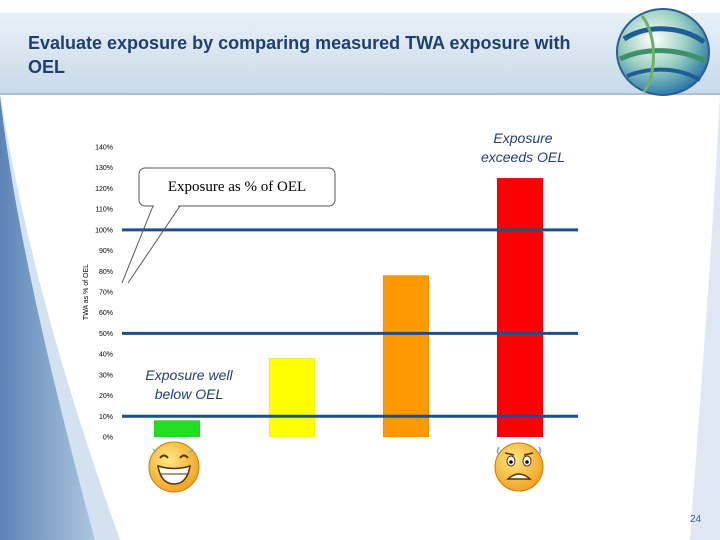  What do you see at coordinates (106, 375) in the screenshot?
I see `y-tick-label: 30%` at bounding box center [106, 375].